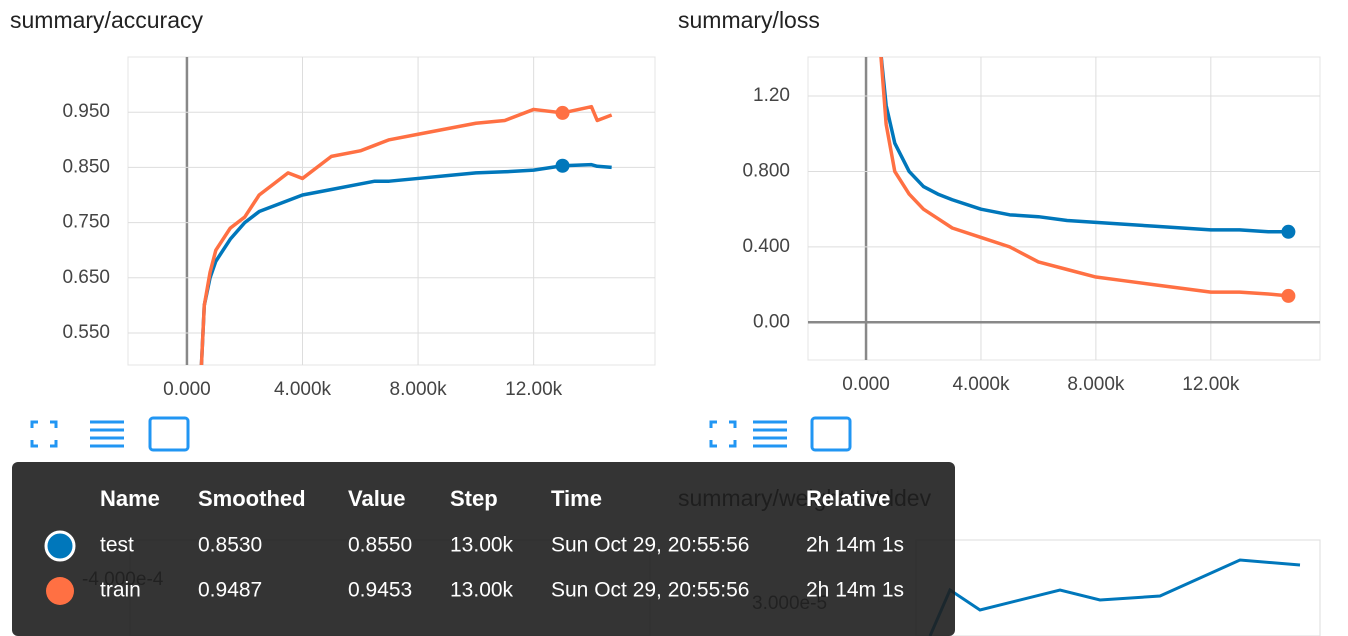 The width and height of the screenshot is (1348, 636). Describe the element at coordinates (86, 222) in the screenshot. I see `y-tick-label: 0.750` at that location.